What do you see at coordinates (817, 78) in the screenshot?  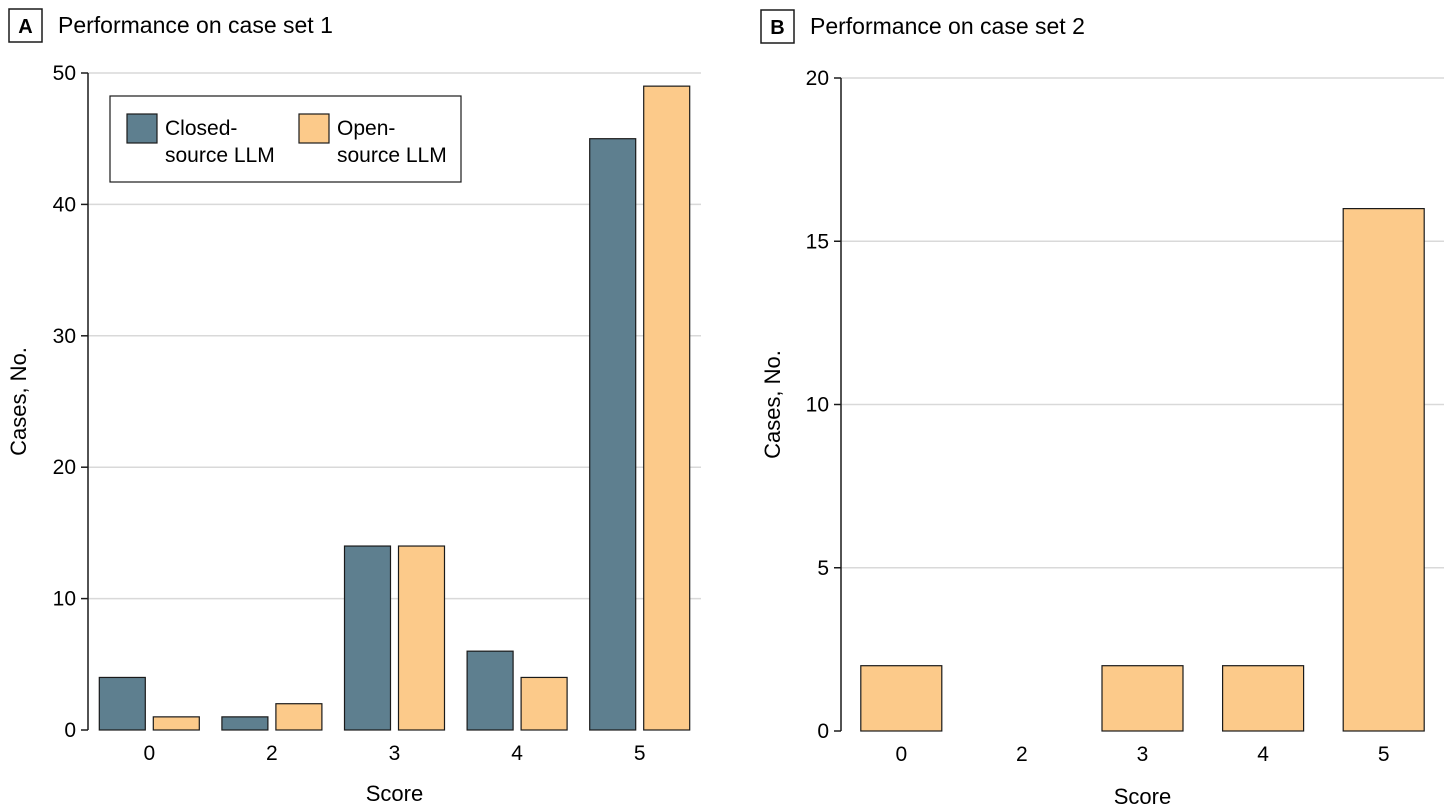 I see `panel-b-y-tick-label: 20` at bounding box center [817, 78].